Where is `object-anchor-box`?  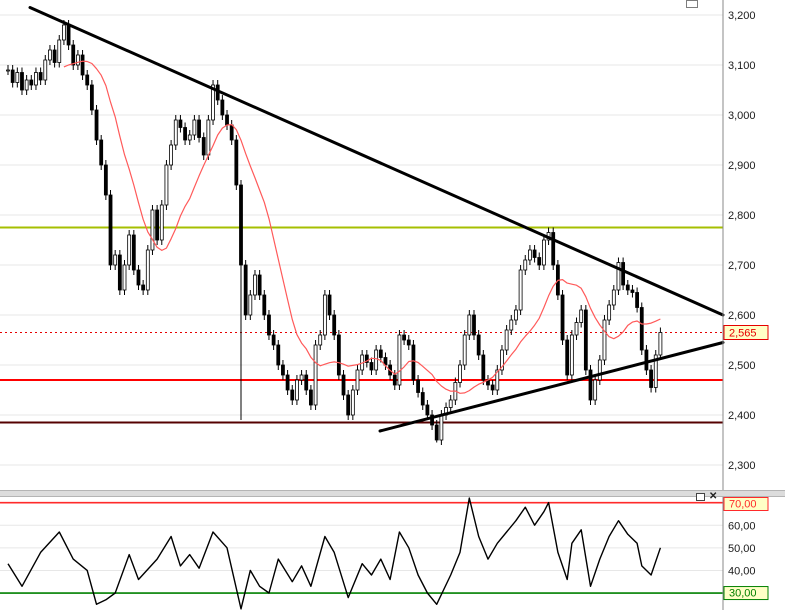
object-anchor-box is located at coordinates (692, 4).